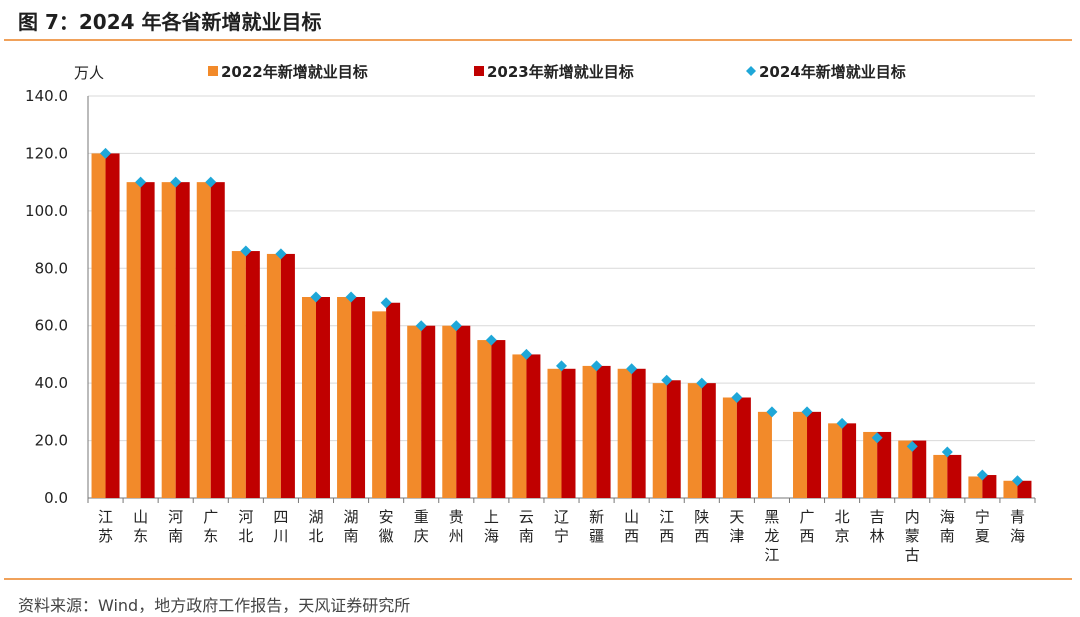 This screenshot has width=1080, height=617. Describe the element at coordinates (46, 211) in the screenshot. I see `y-tick-label: 100.0` at that location.